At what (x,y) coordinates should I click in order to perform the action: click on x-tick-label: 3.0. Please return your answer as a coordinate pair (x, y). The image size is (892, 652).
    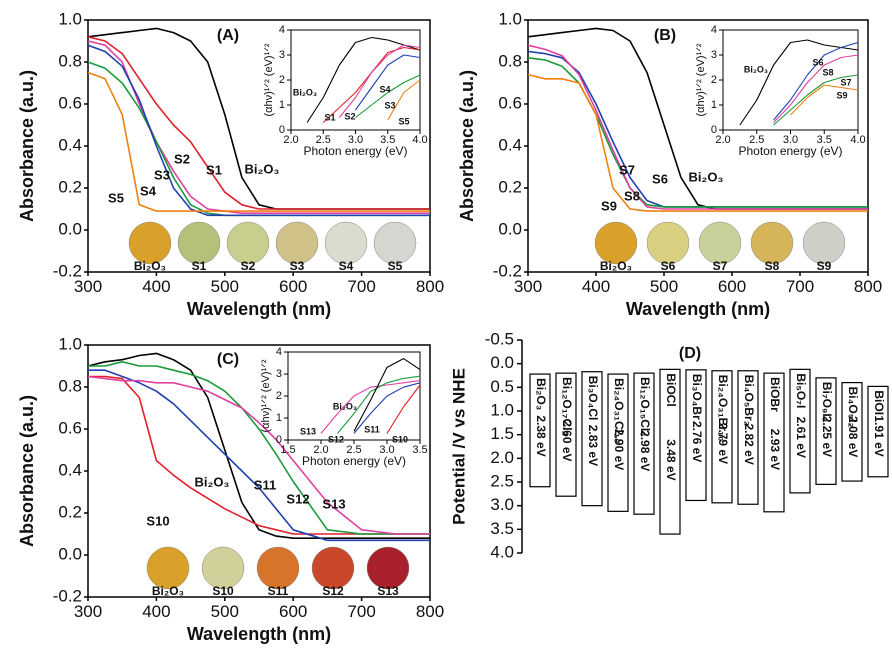
    Looking at the image, I should click on (386, 450).